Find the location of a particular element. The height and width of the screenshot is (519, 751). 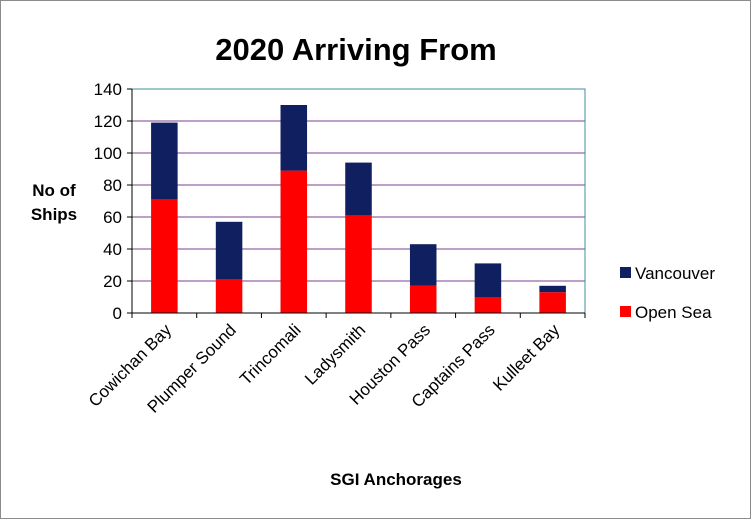

y-tick-label: 120 is located at coordinates (108, 121).